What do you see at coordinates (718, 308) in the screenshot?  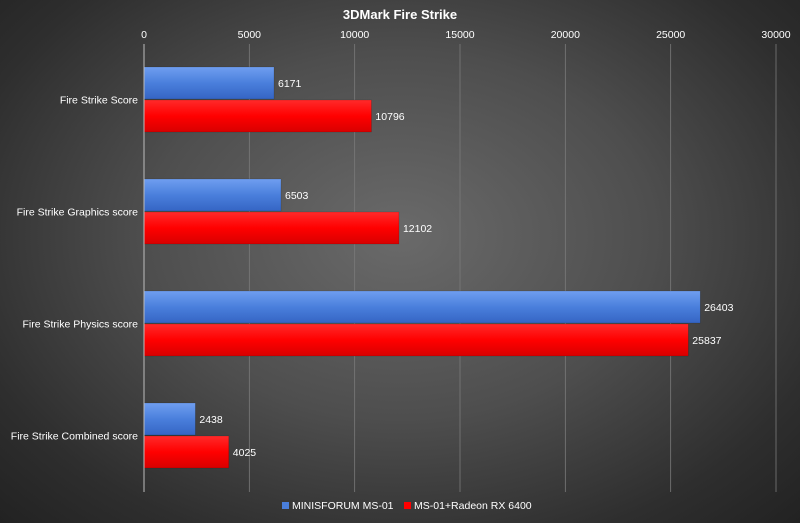 I see `data-label: 26403` at bounding box center [718, 308].